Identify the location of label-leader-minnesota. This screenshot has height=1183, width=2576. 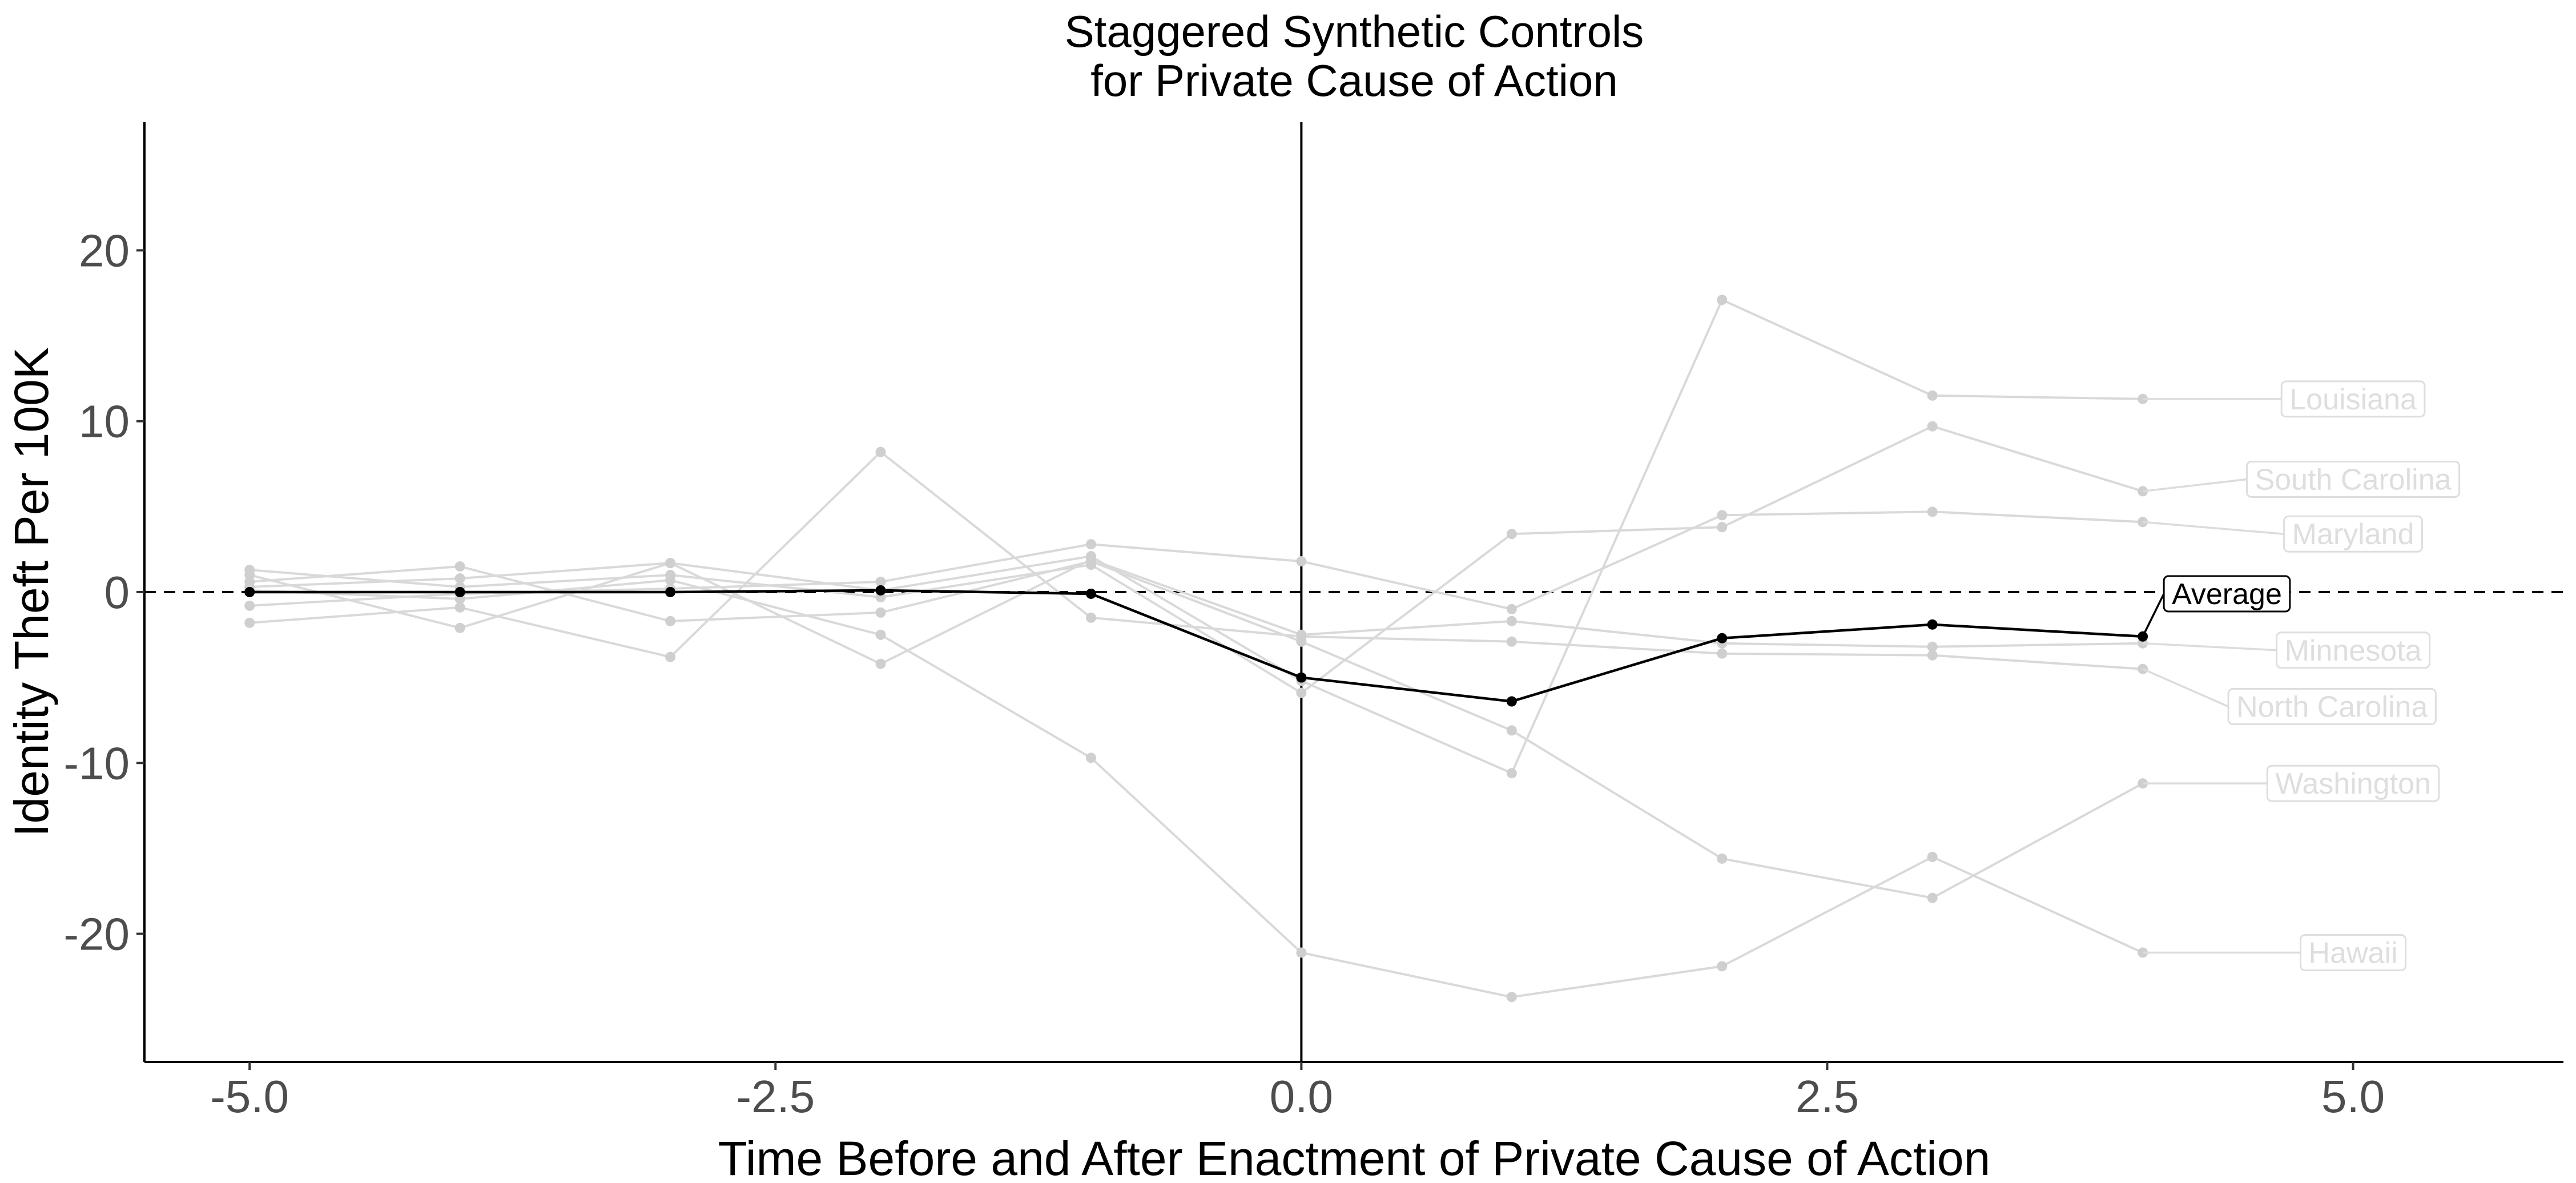
(2210, 647).